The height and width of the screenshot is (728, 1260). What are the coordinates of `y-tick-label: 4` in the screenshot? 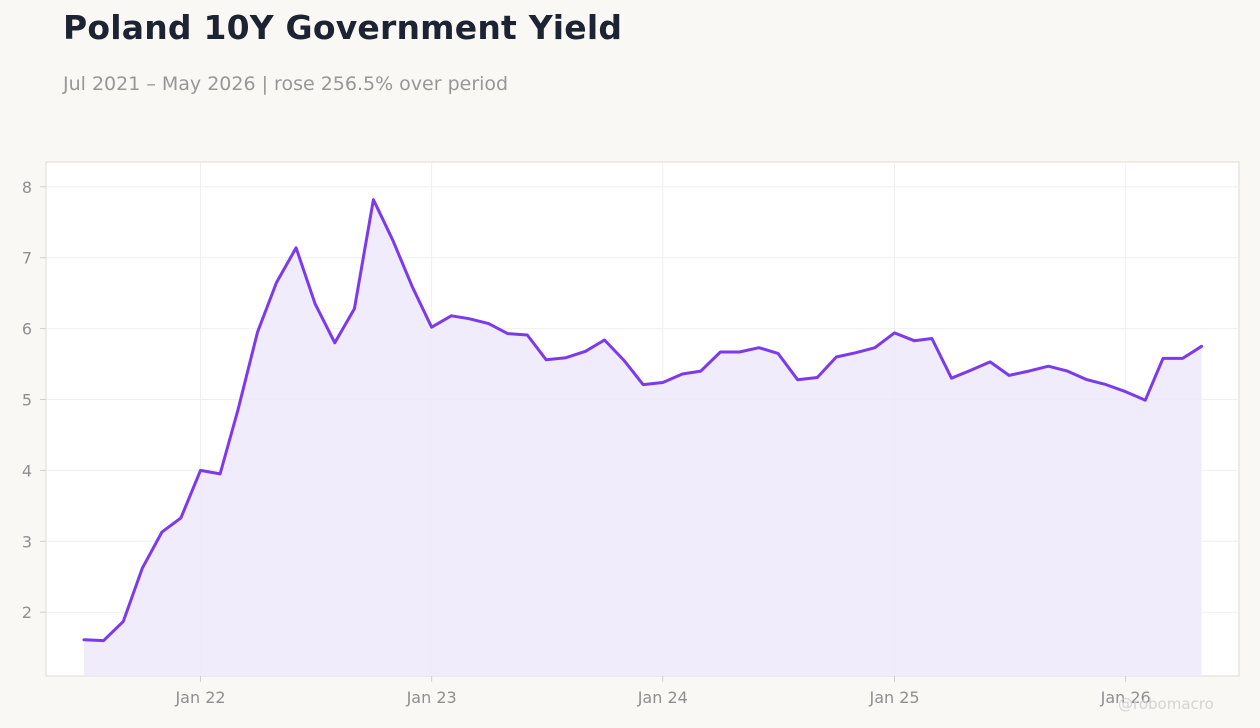 It's located at (27, 470).